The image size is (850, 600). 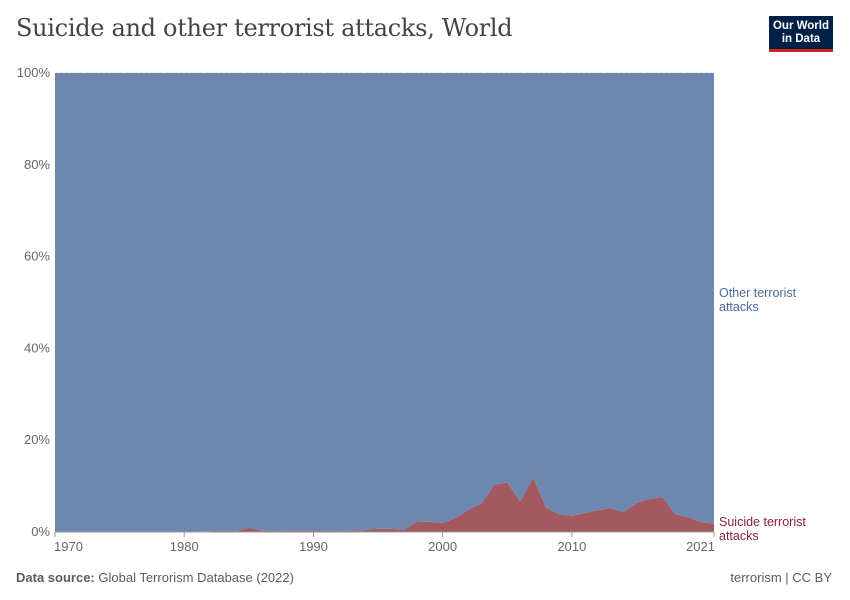 I want to click on y-tick-label: 80%, so click(x=37, y=164).